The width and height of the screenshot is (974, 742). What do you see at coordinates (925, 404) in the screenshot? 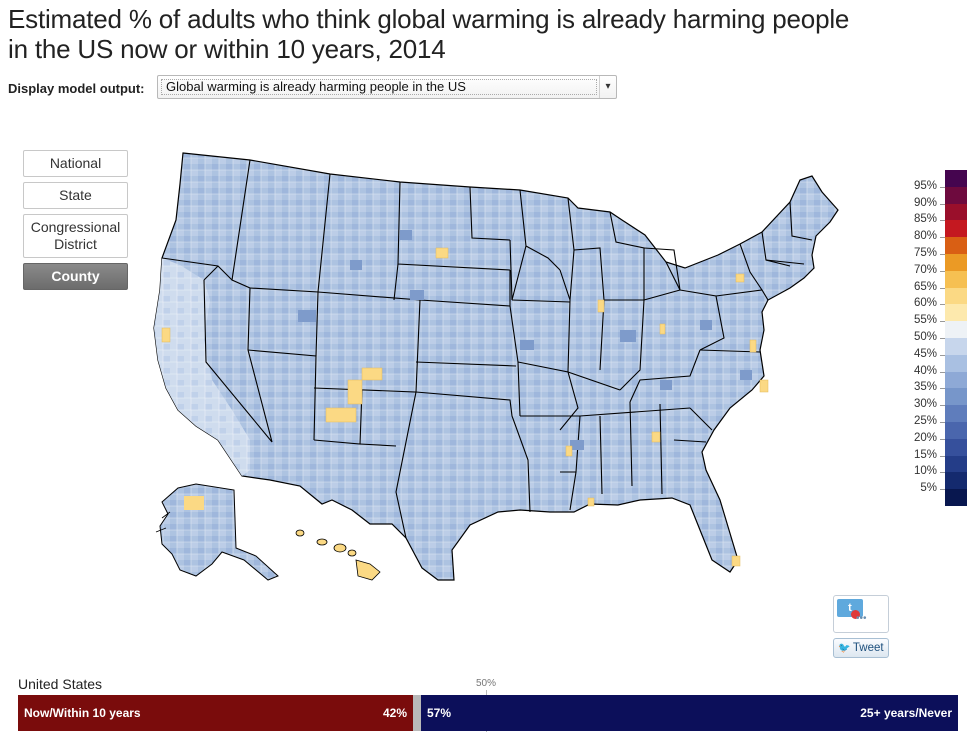
I see `legend-label: 30%` at bounding box center [925, 404].